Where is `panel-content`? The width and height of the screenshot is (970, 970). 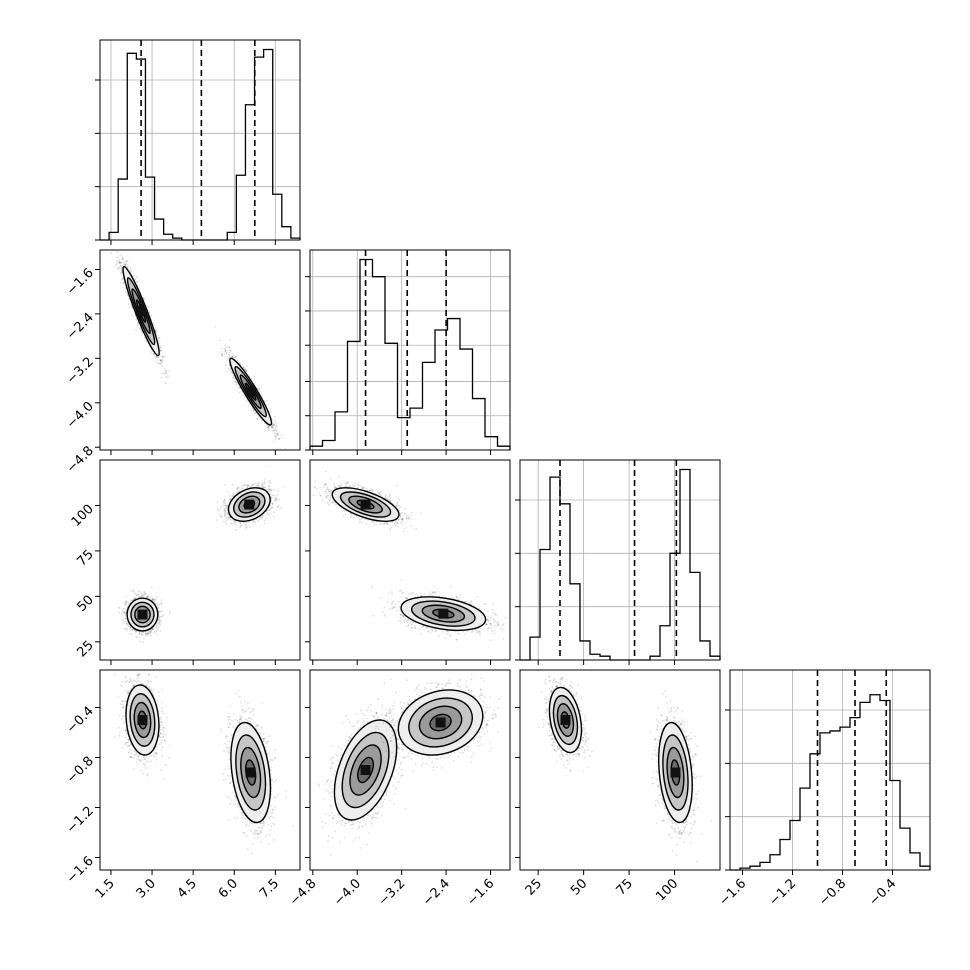
panel-content is located at coordinates (201, 554).